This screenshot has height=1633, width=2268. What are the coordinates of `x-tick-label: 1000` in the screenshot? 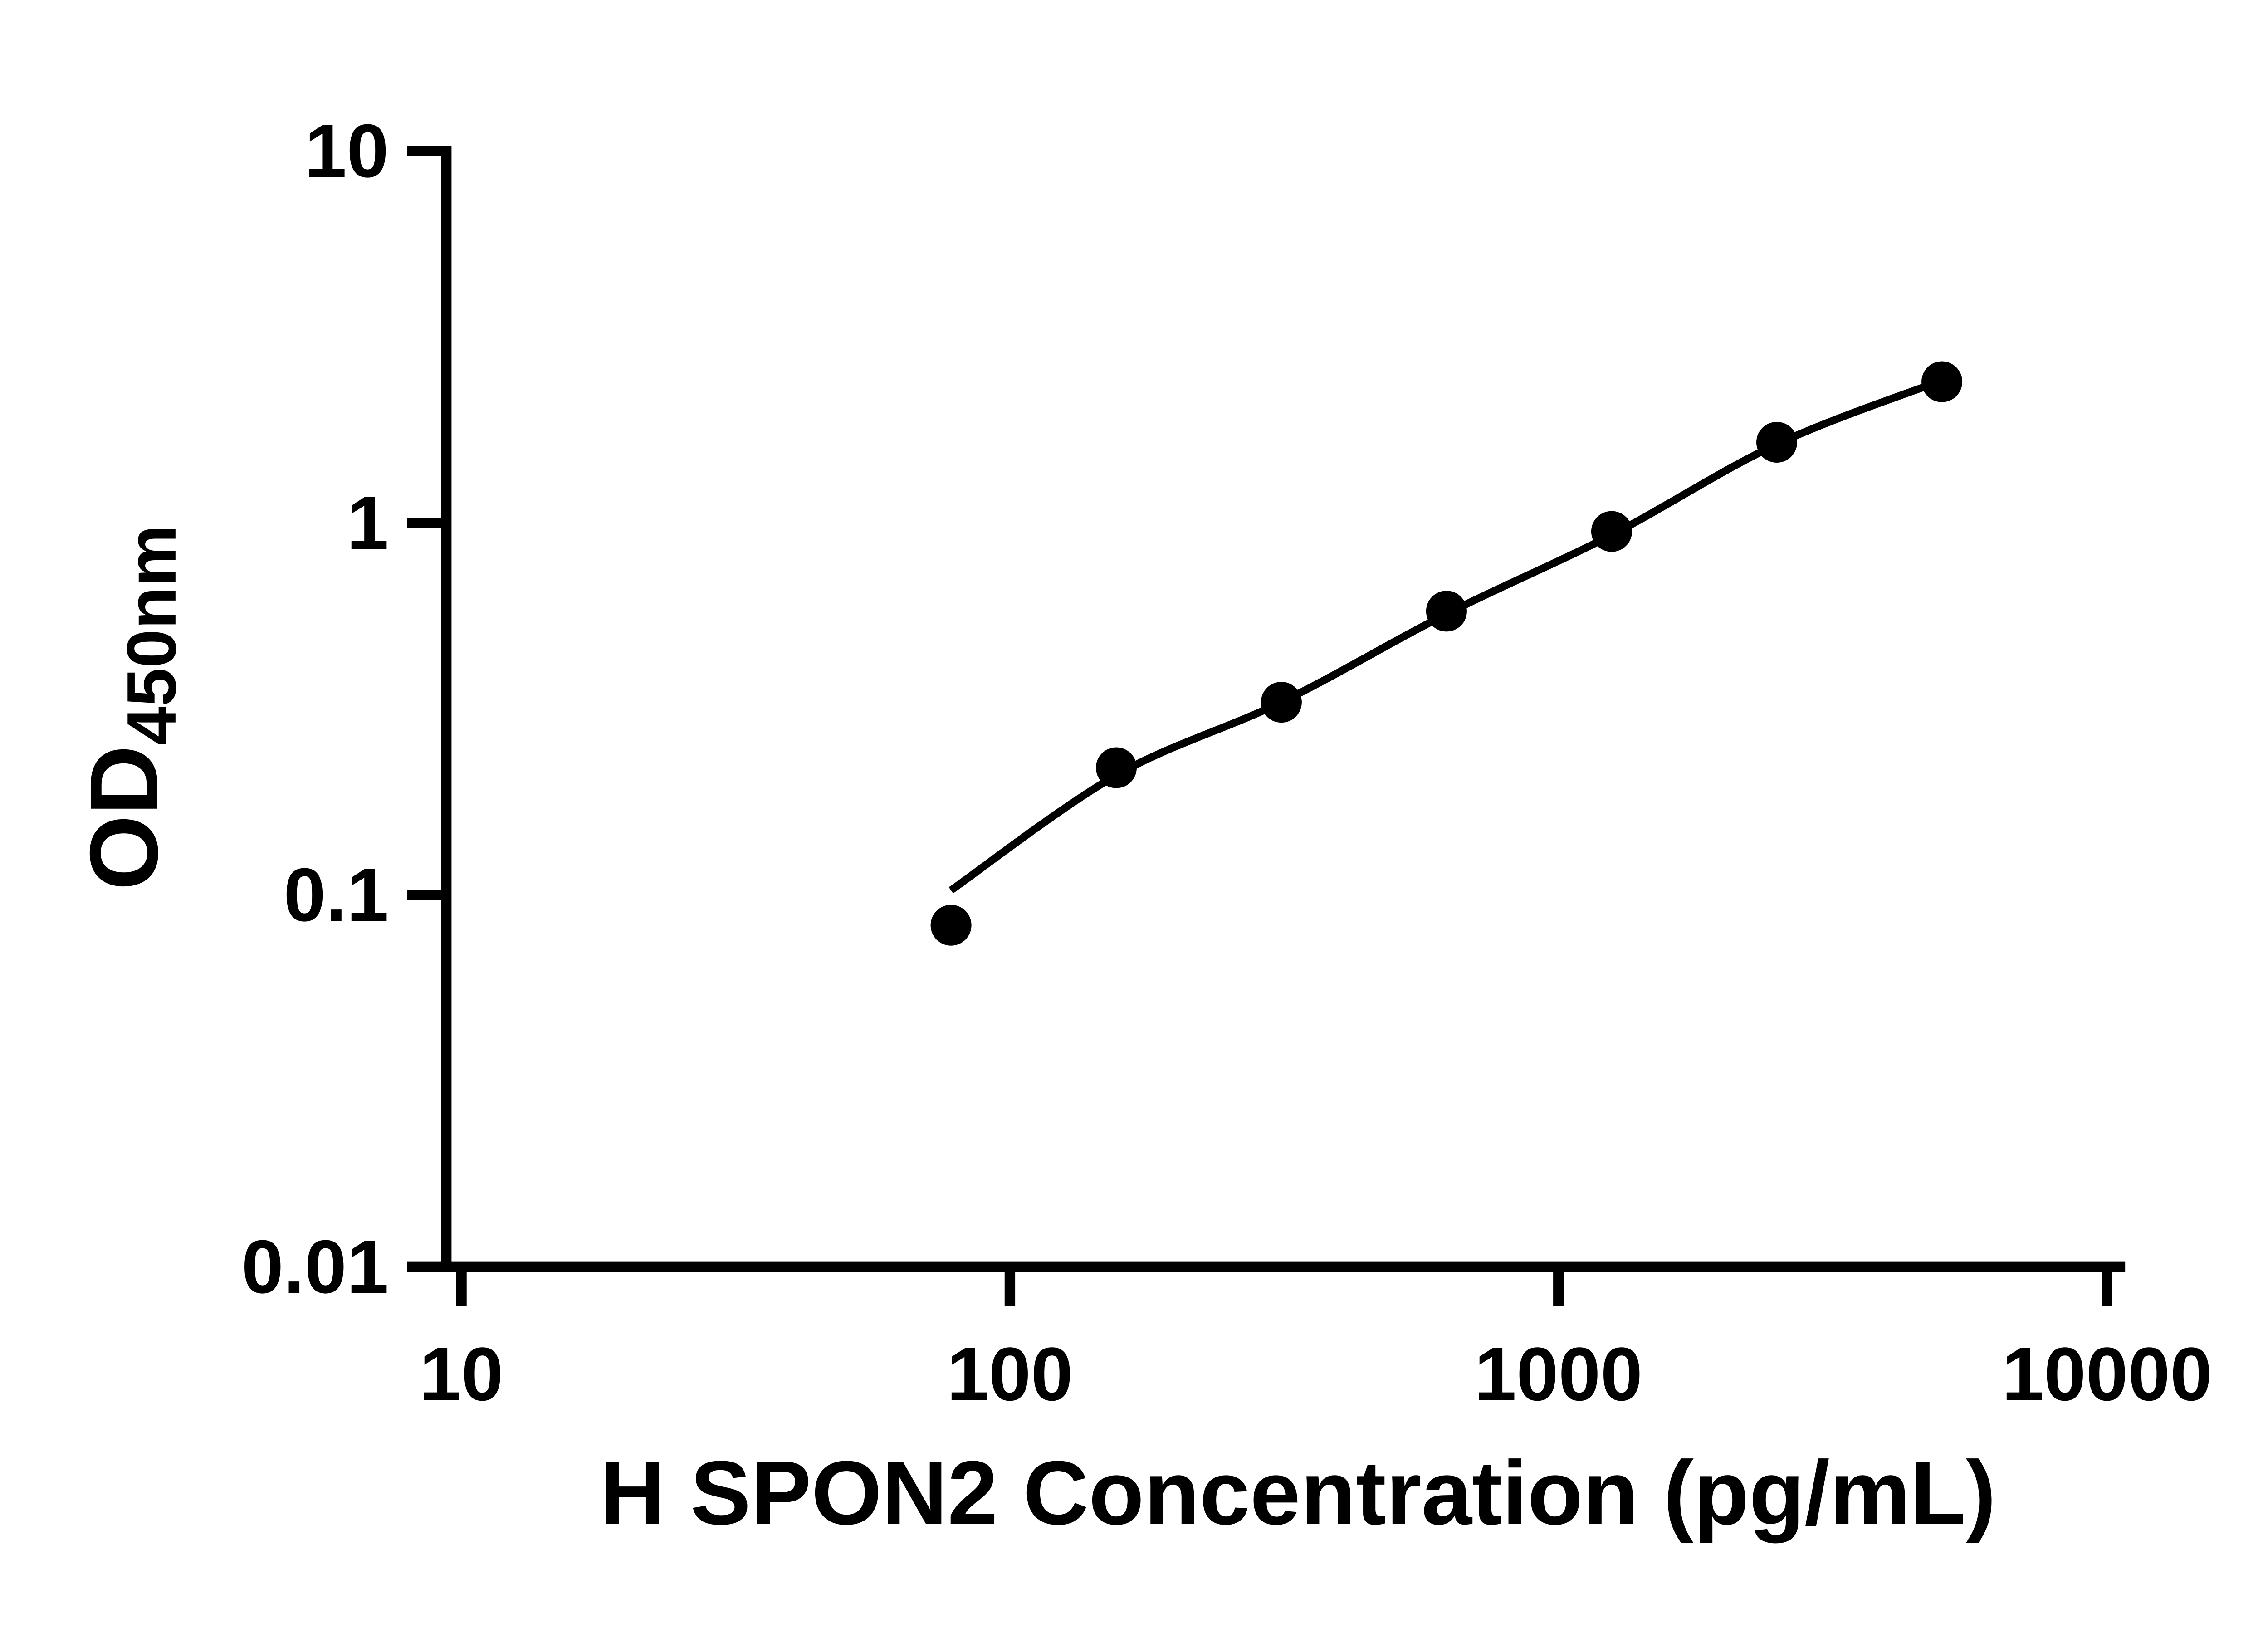 It's located at (1558, 1374).